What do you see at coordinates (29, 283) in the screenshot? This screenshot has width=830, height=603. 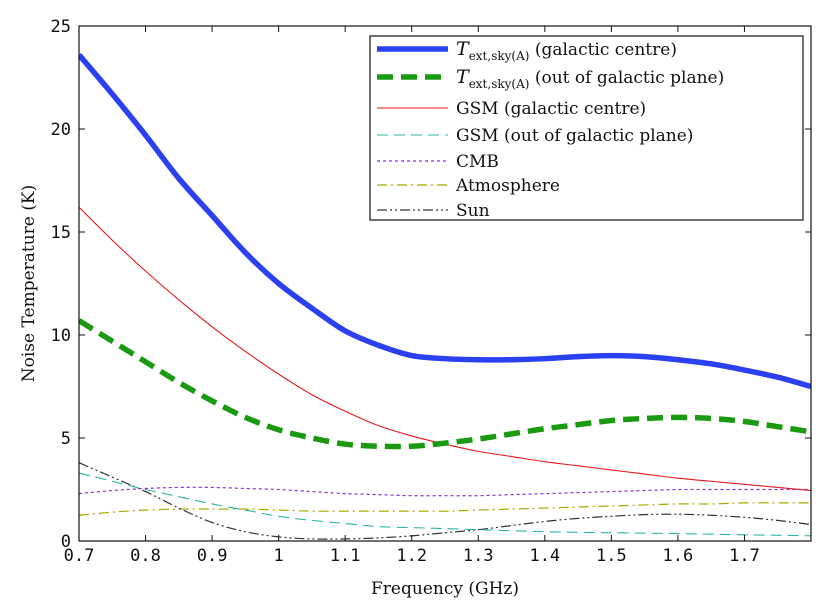 I see `y-axis-label: Noise Temperature (K)` at bounding box center [29, 283].